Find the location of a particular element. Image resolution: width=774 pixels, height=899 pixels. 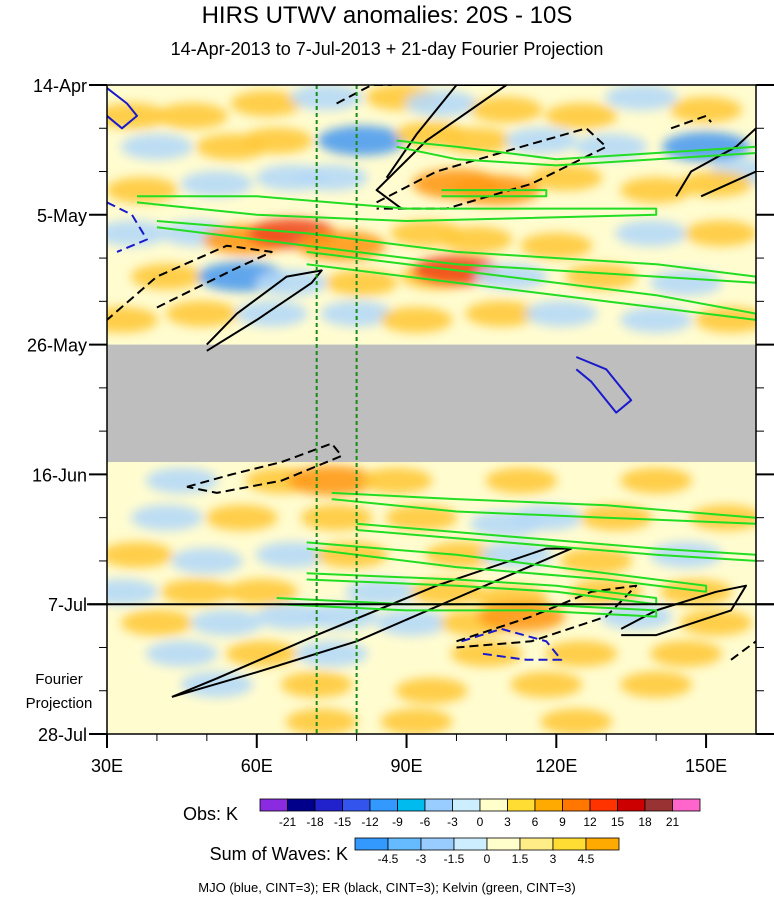

y-tick-label: 26-May is located at coordinates (57, 346).